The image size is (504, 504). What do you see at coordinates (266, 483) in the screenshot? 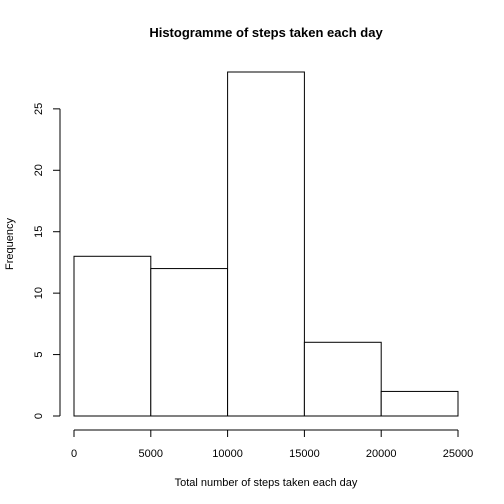
I see `x-axis-label: Total number of steps taken each day` at bounding box center [266, 483].